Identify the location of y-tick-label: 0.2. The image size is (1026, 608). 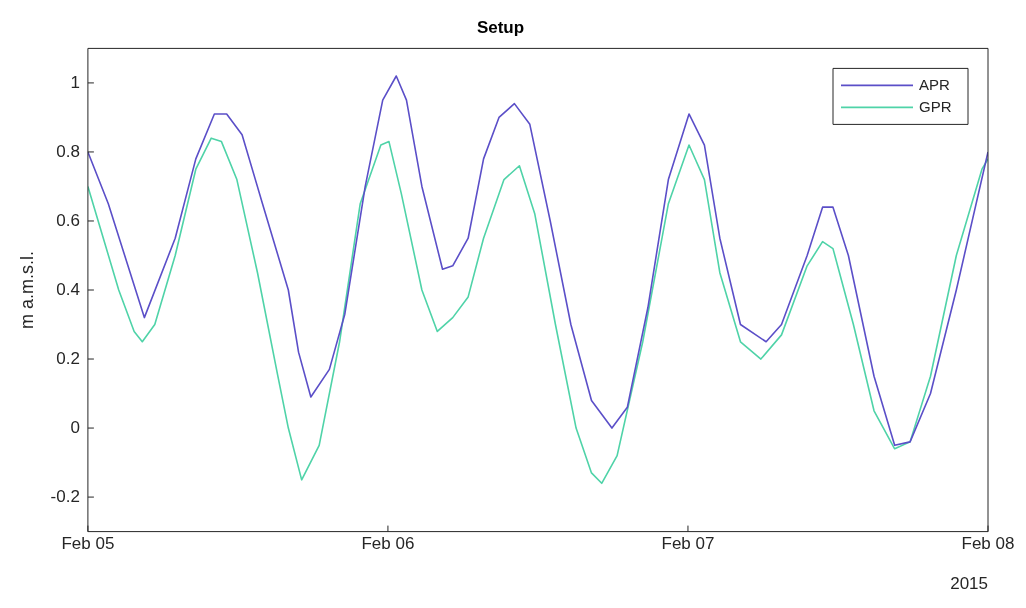
(68, 358).